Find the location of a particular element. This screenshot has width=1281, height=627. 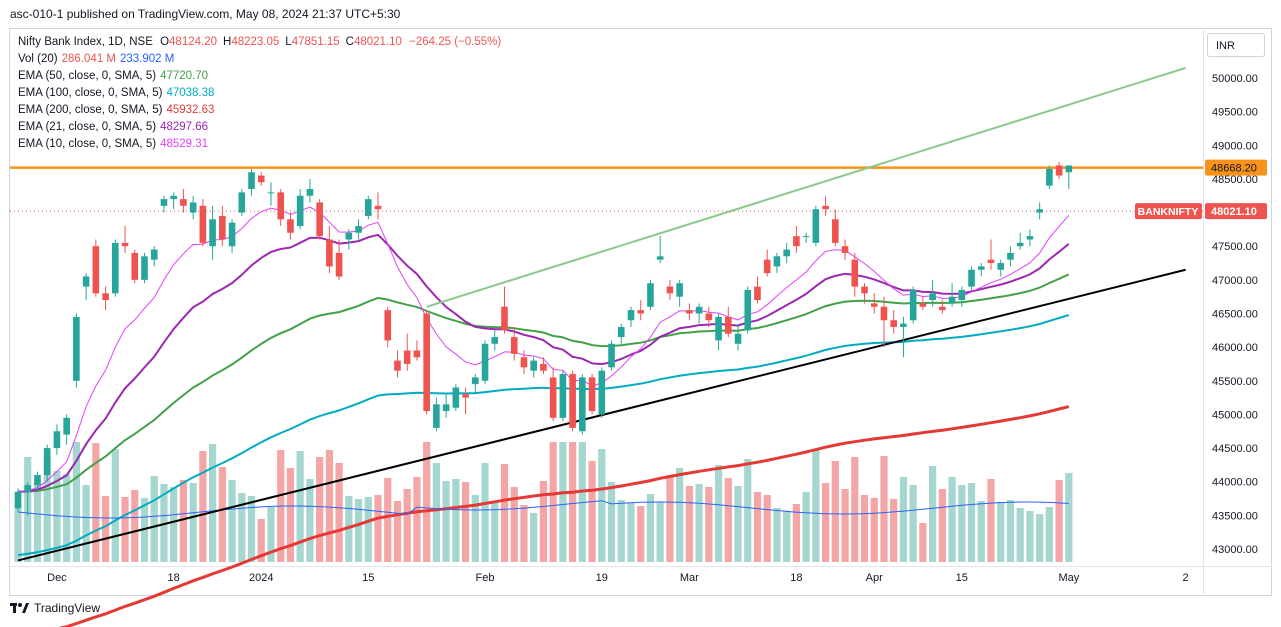

legend-indicator-row: EMA (10, close, 0, SMA, 5) 48529.31 is located at coordinates (259, 144).